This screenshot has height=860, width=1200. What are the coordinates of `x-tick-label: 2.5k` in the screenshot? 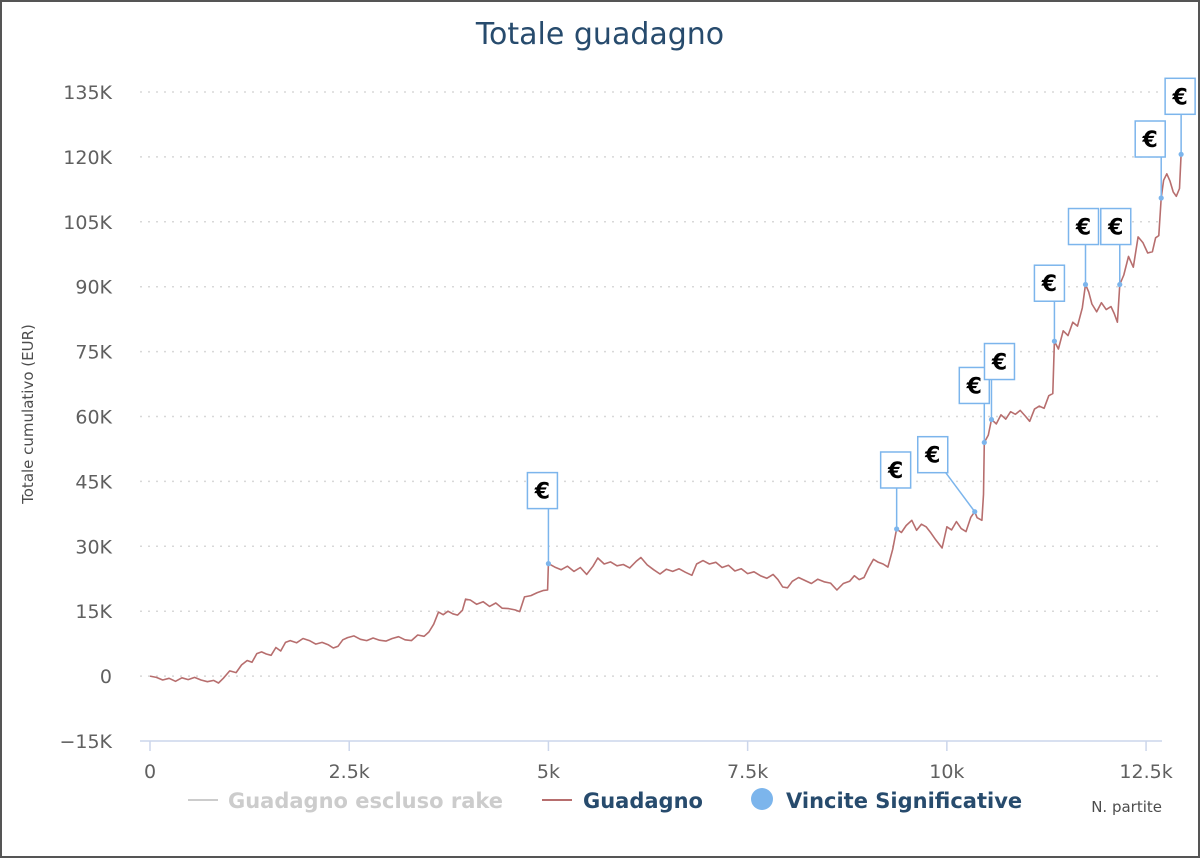 It's located at (349, 772).